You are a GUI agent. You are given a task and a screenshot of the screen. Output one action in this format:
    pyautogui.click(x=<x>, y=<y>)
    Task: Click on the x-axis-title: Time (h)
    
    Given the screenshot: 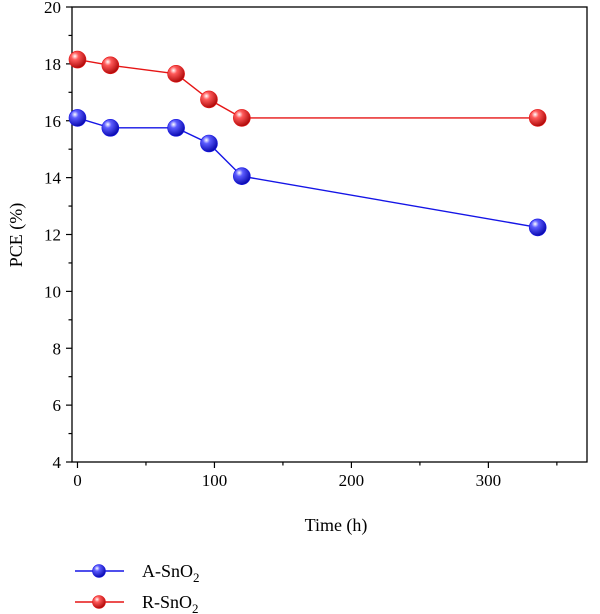 What is the action you would take?
    pyautogui.click(x=336, y=525)
    